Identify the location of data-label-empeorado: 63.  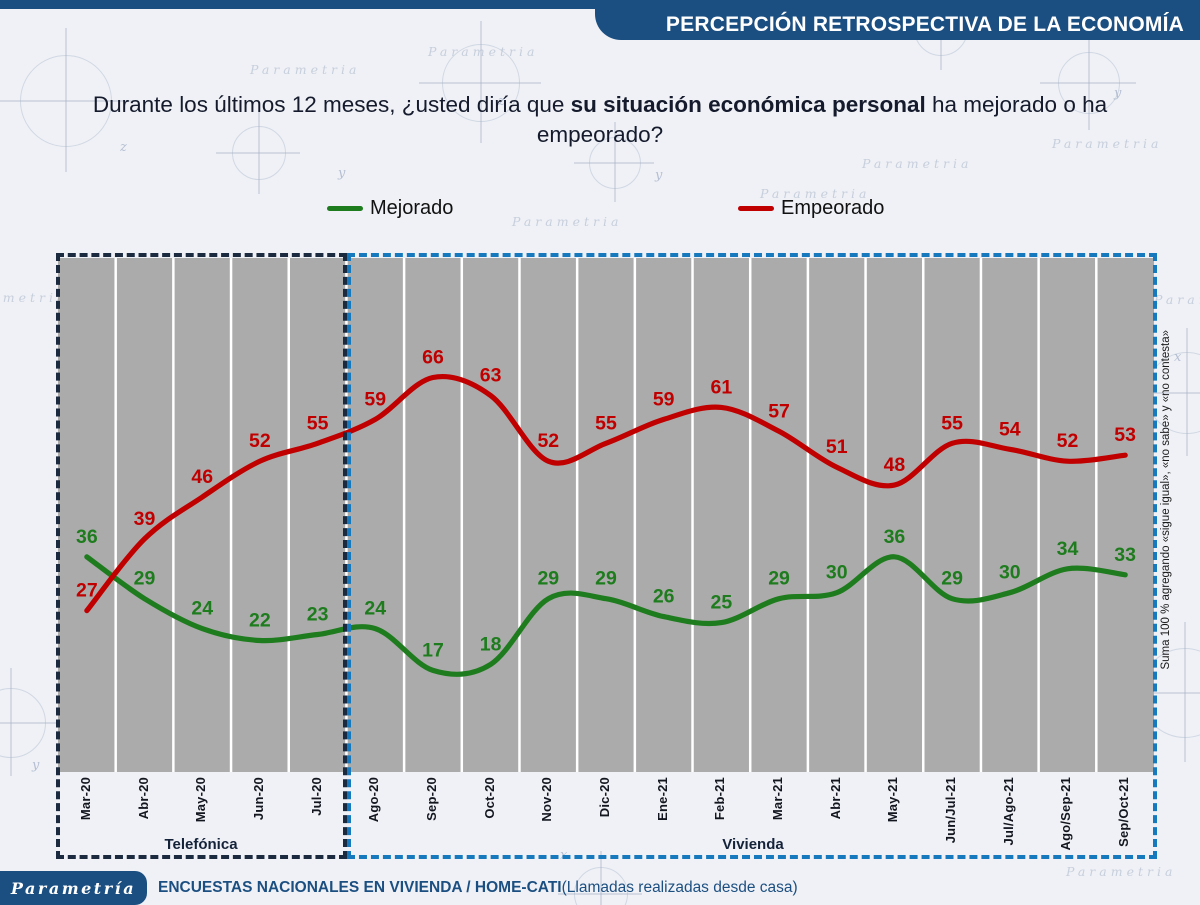
(491, 375).